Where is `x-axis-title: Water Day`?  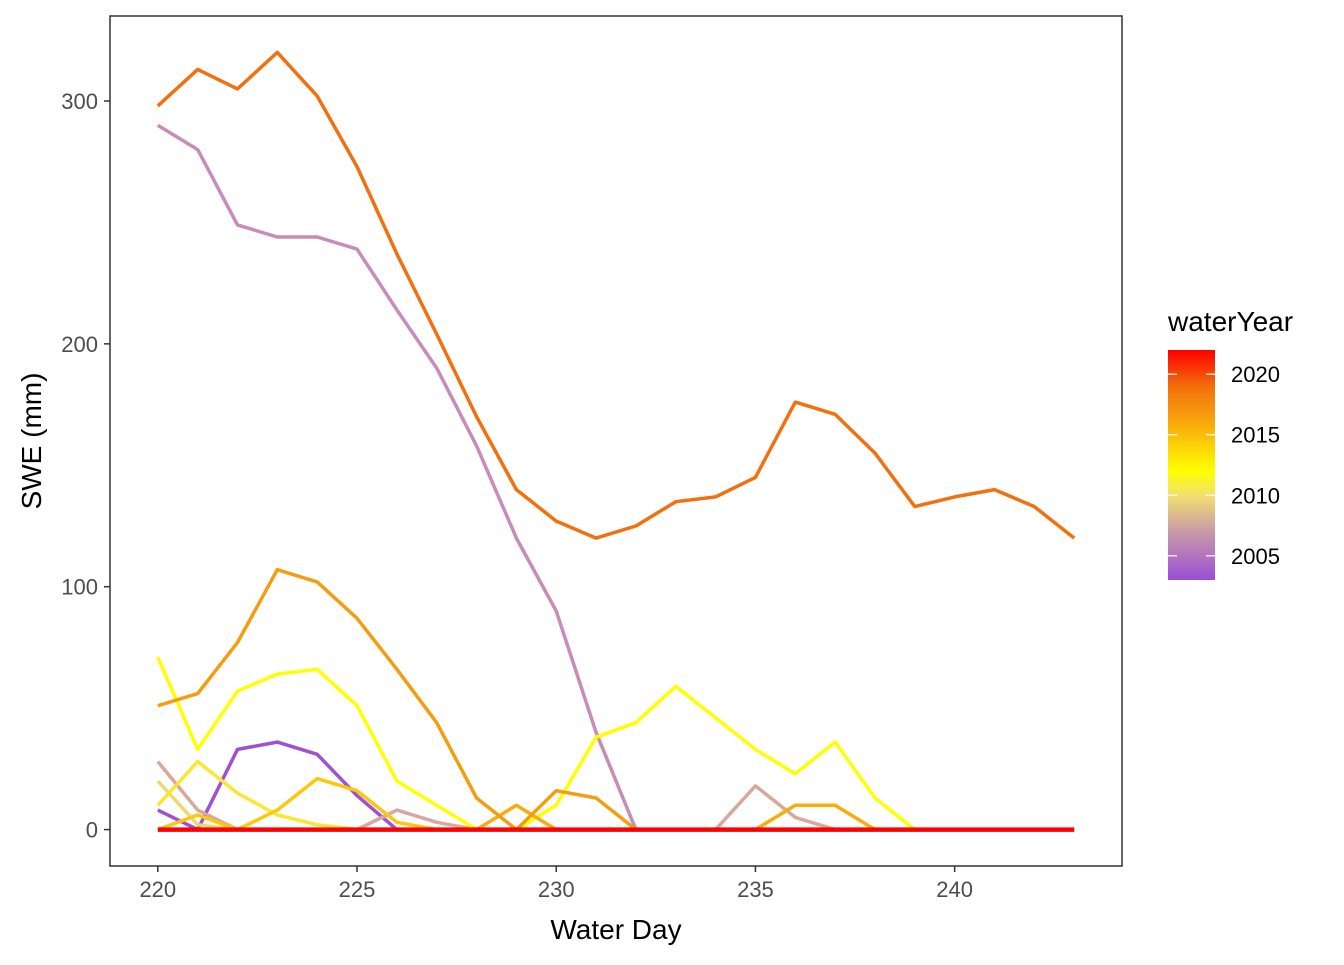 x-axis-title: Water Day is located at coordinates (615, 929).